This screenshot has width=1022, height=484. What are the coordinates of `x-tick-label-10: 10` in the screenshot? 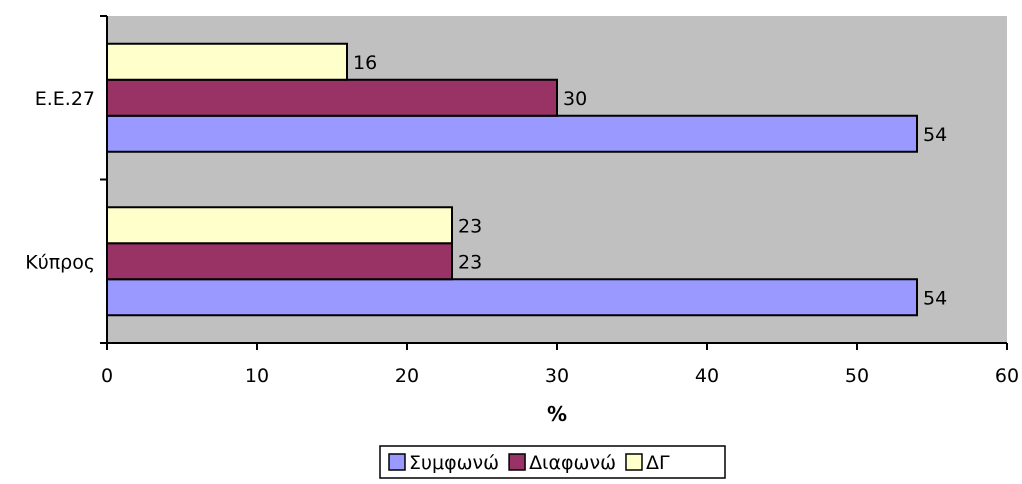 It's located at (257, 376).